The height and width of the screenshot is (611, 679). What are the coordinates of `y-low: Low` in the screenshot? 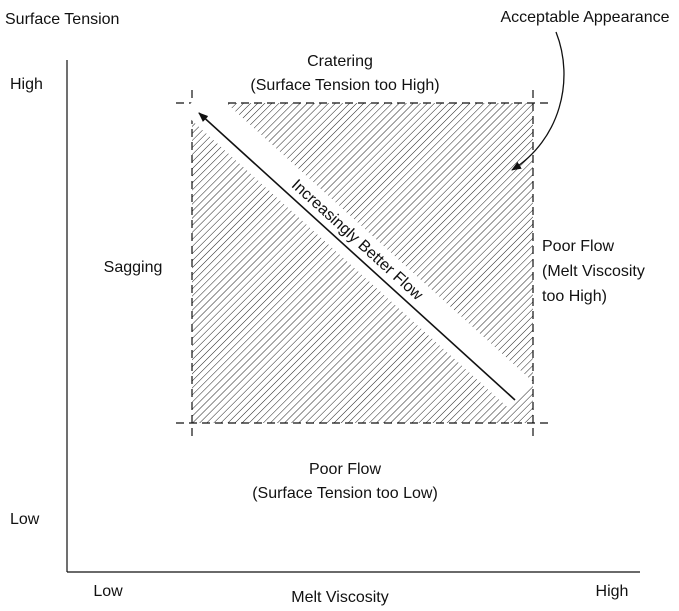 It's located at (25, 519).